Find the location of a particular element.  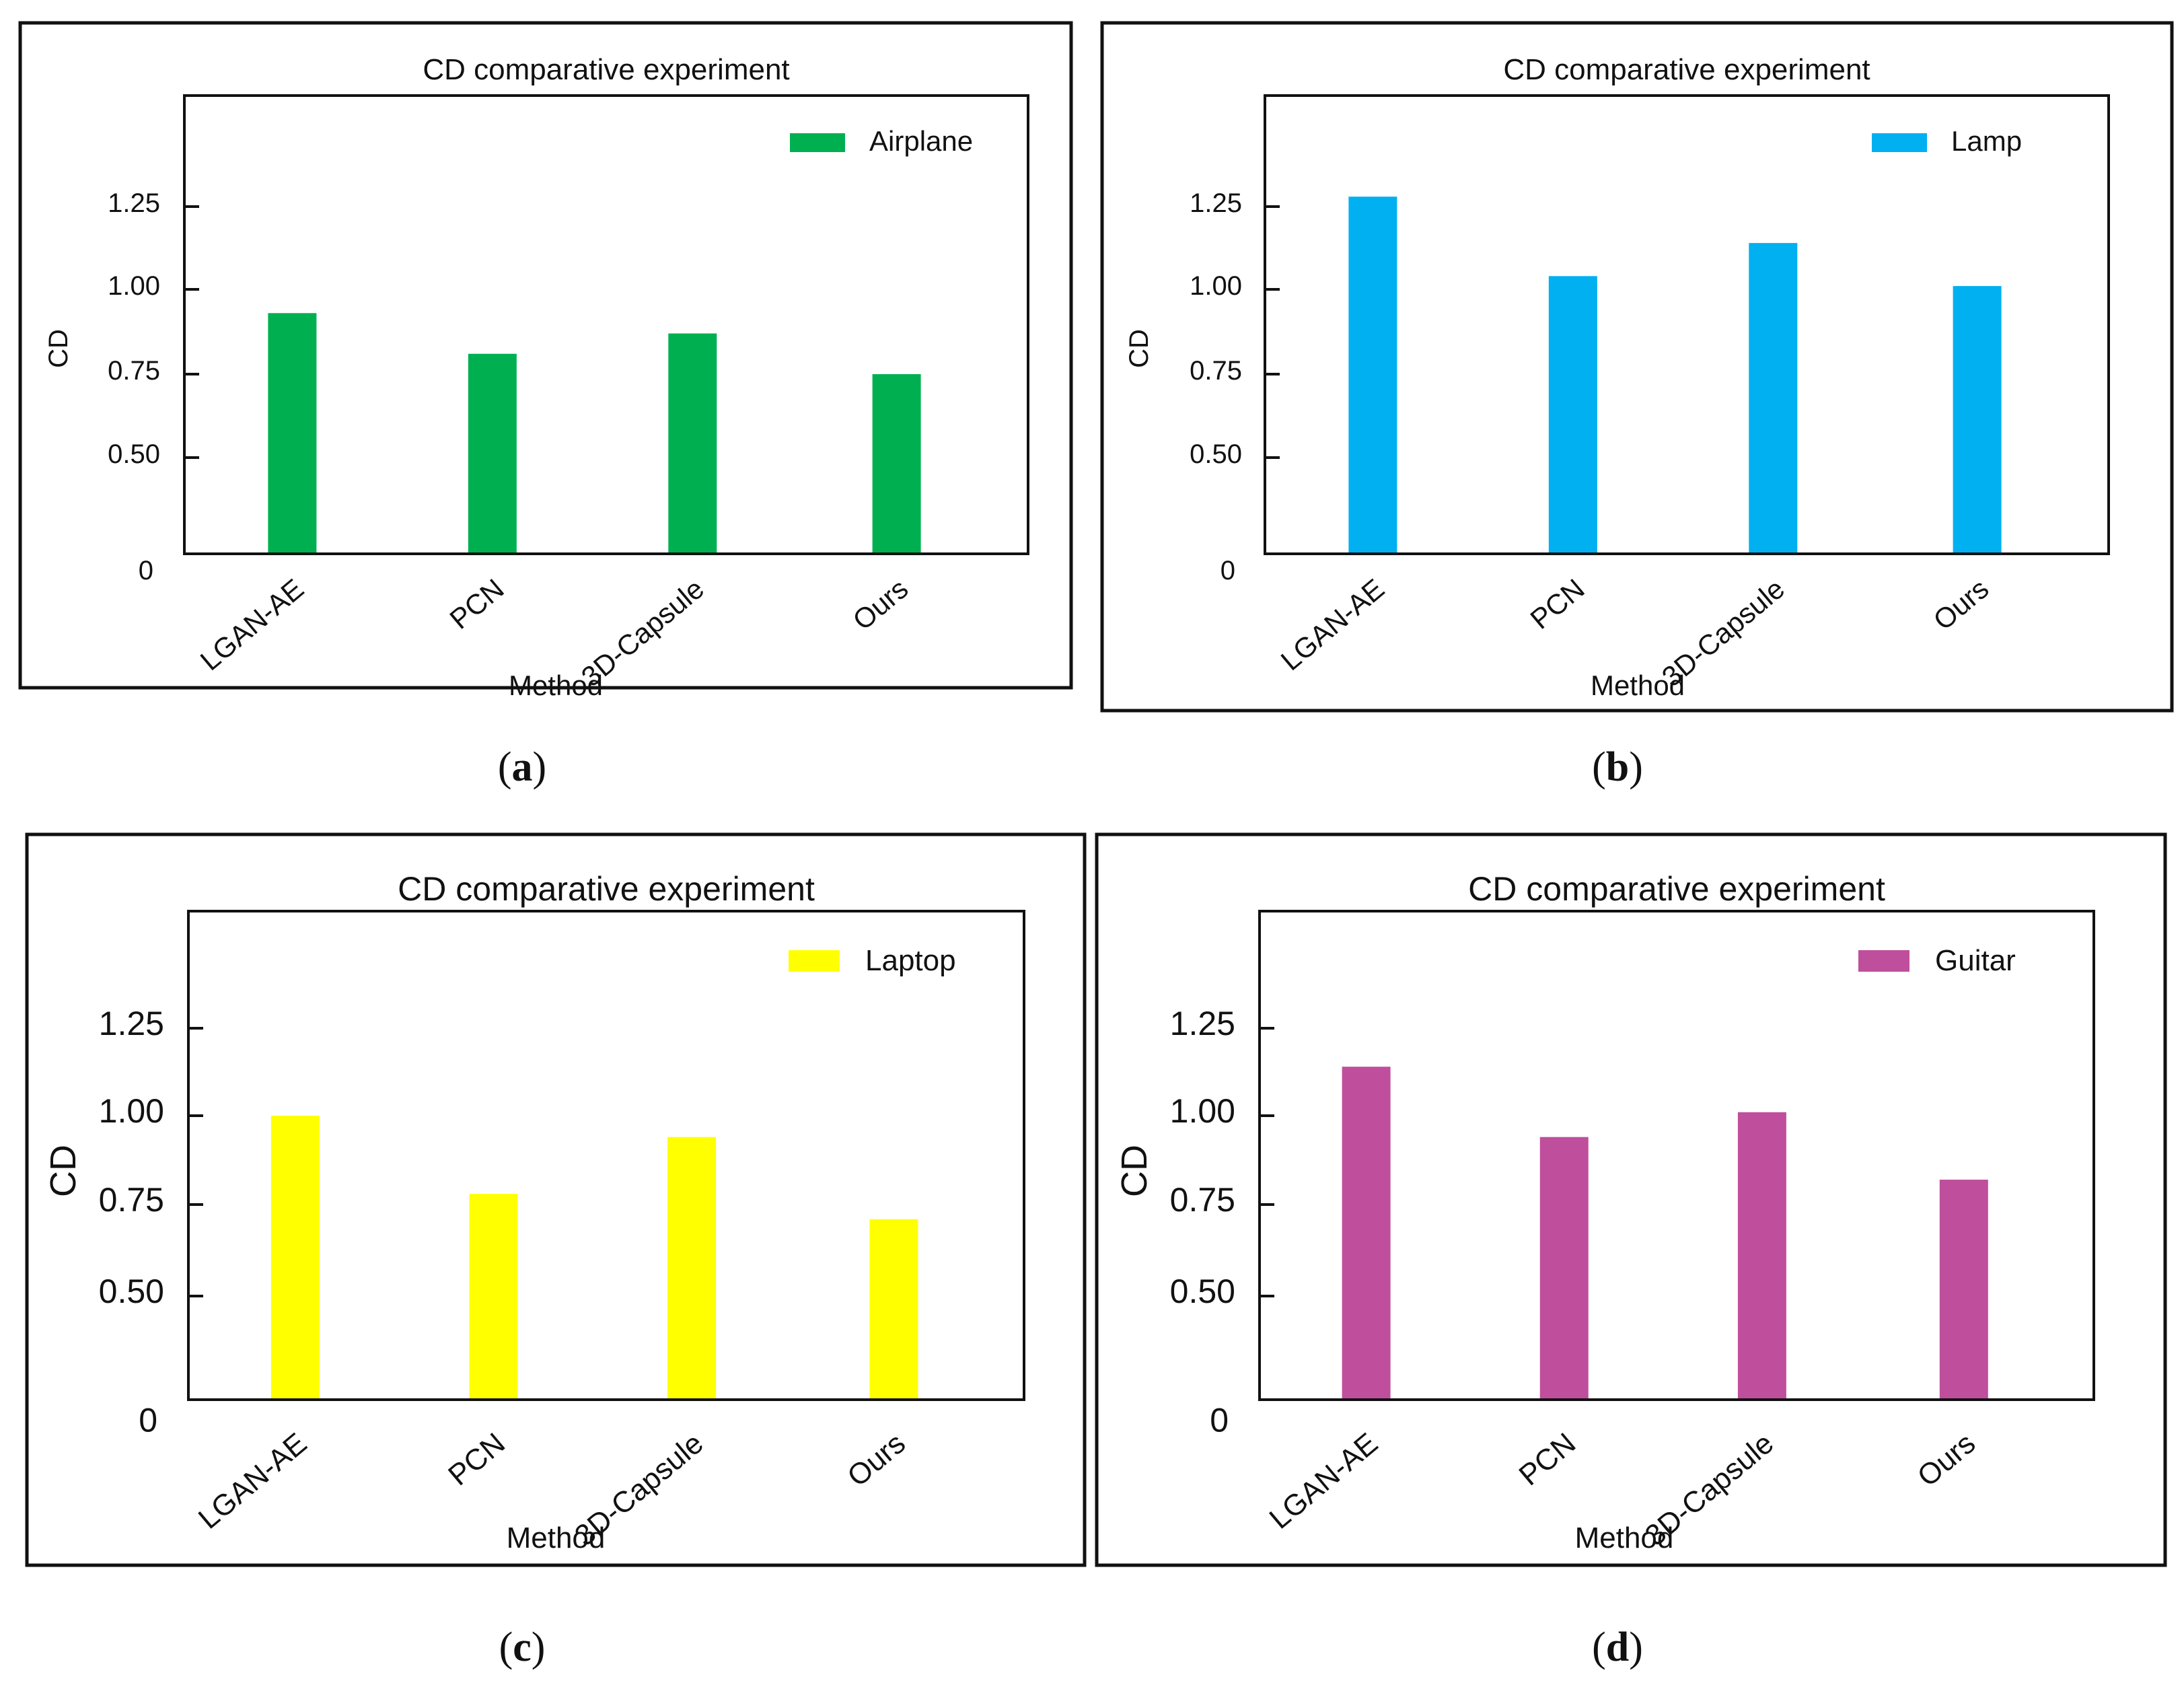

panel-caption: (b) is located at coordinates (1617, 767).